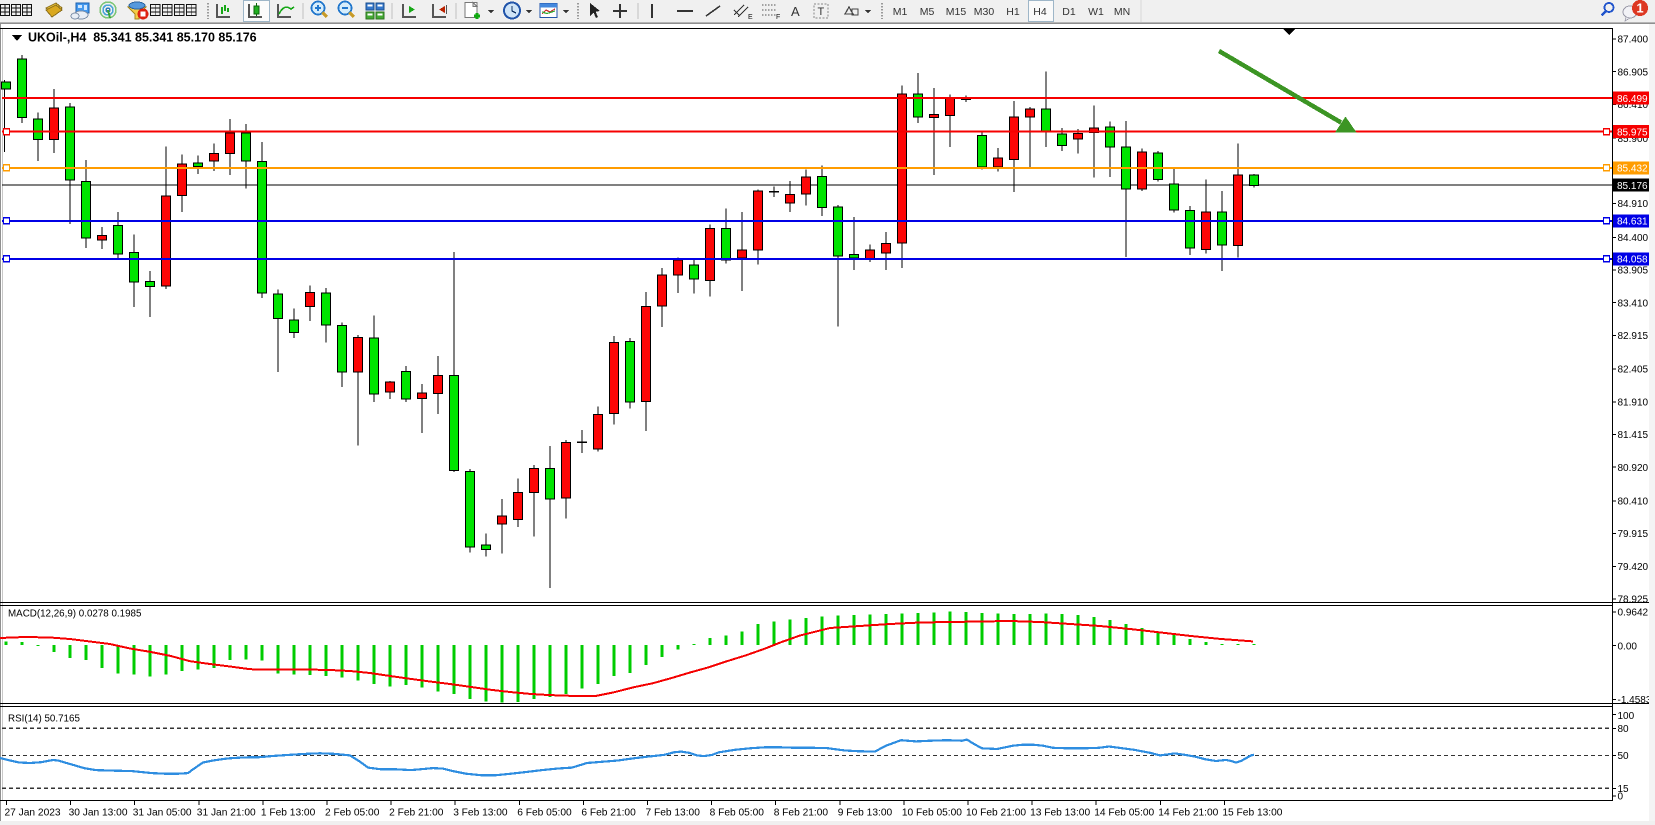 Image resolution: width=1655 pixels, height=825 pixels. What do you see at coordinates (1252, 813) in the screenshot?
I see `svg-text: 15 Feb 13:00` at bounding box center [1252, 813].